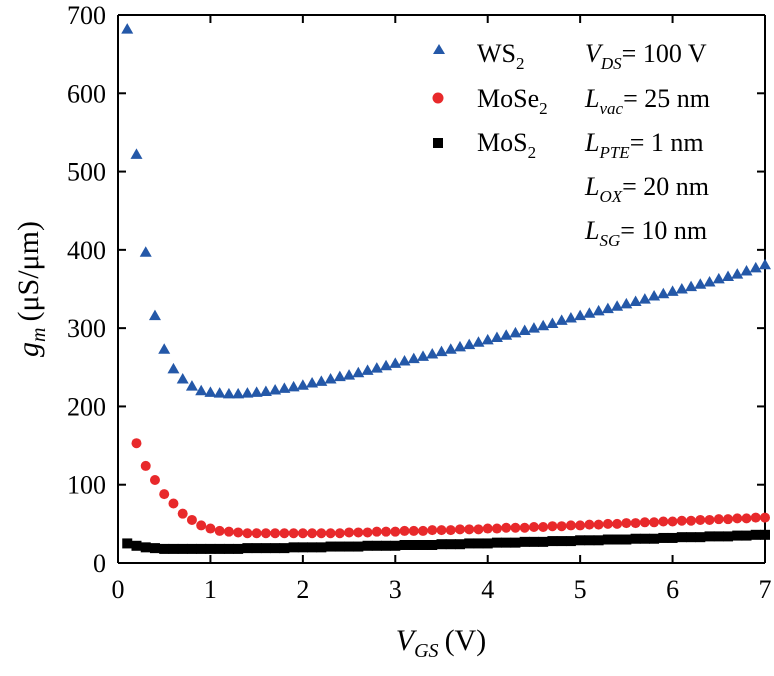 This screenshot has height=676, width=774. What do you see at coordinates (765, 589) in the screenshot?
I see `x-tick-label: 7` at bounding box center [765, 589].